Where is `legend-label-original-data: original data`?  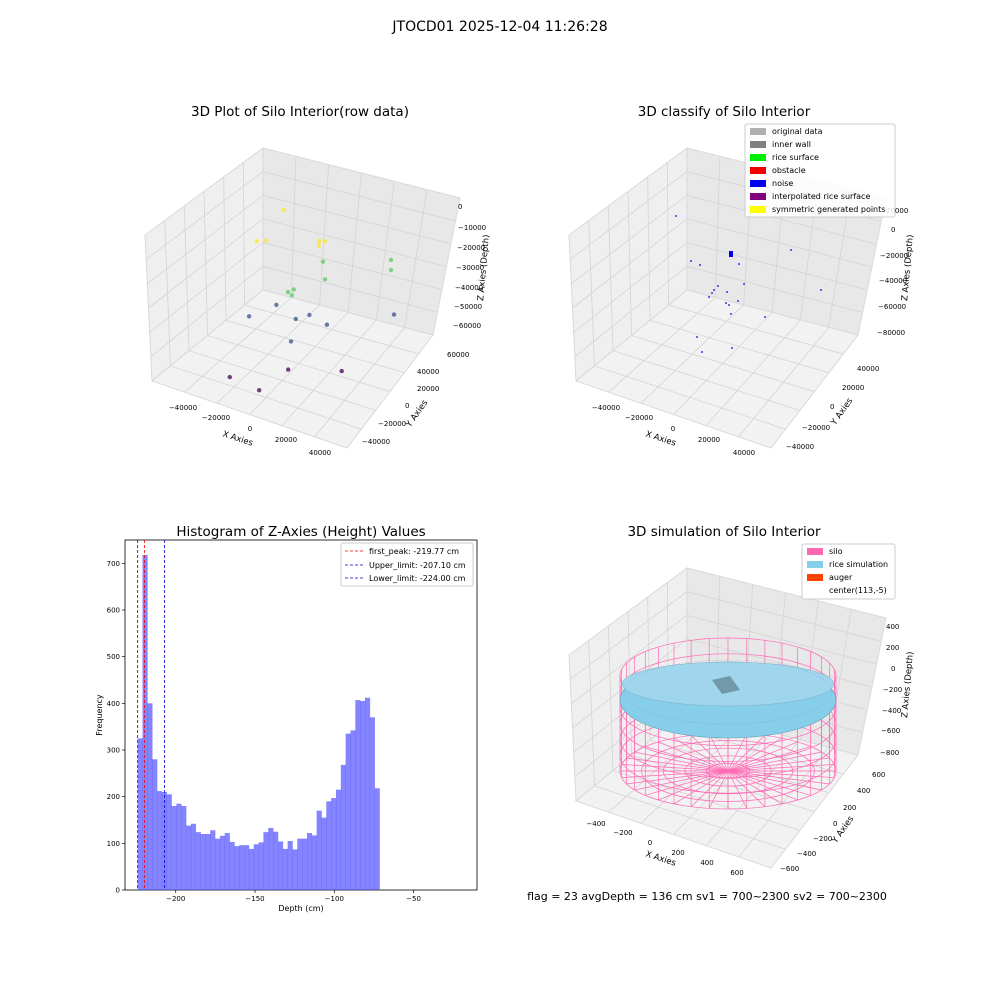
legend-label-original-data: original data is located at coordinates (797, 131).